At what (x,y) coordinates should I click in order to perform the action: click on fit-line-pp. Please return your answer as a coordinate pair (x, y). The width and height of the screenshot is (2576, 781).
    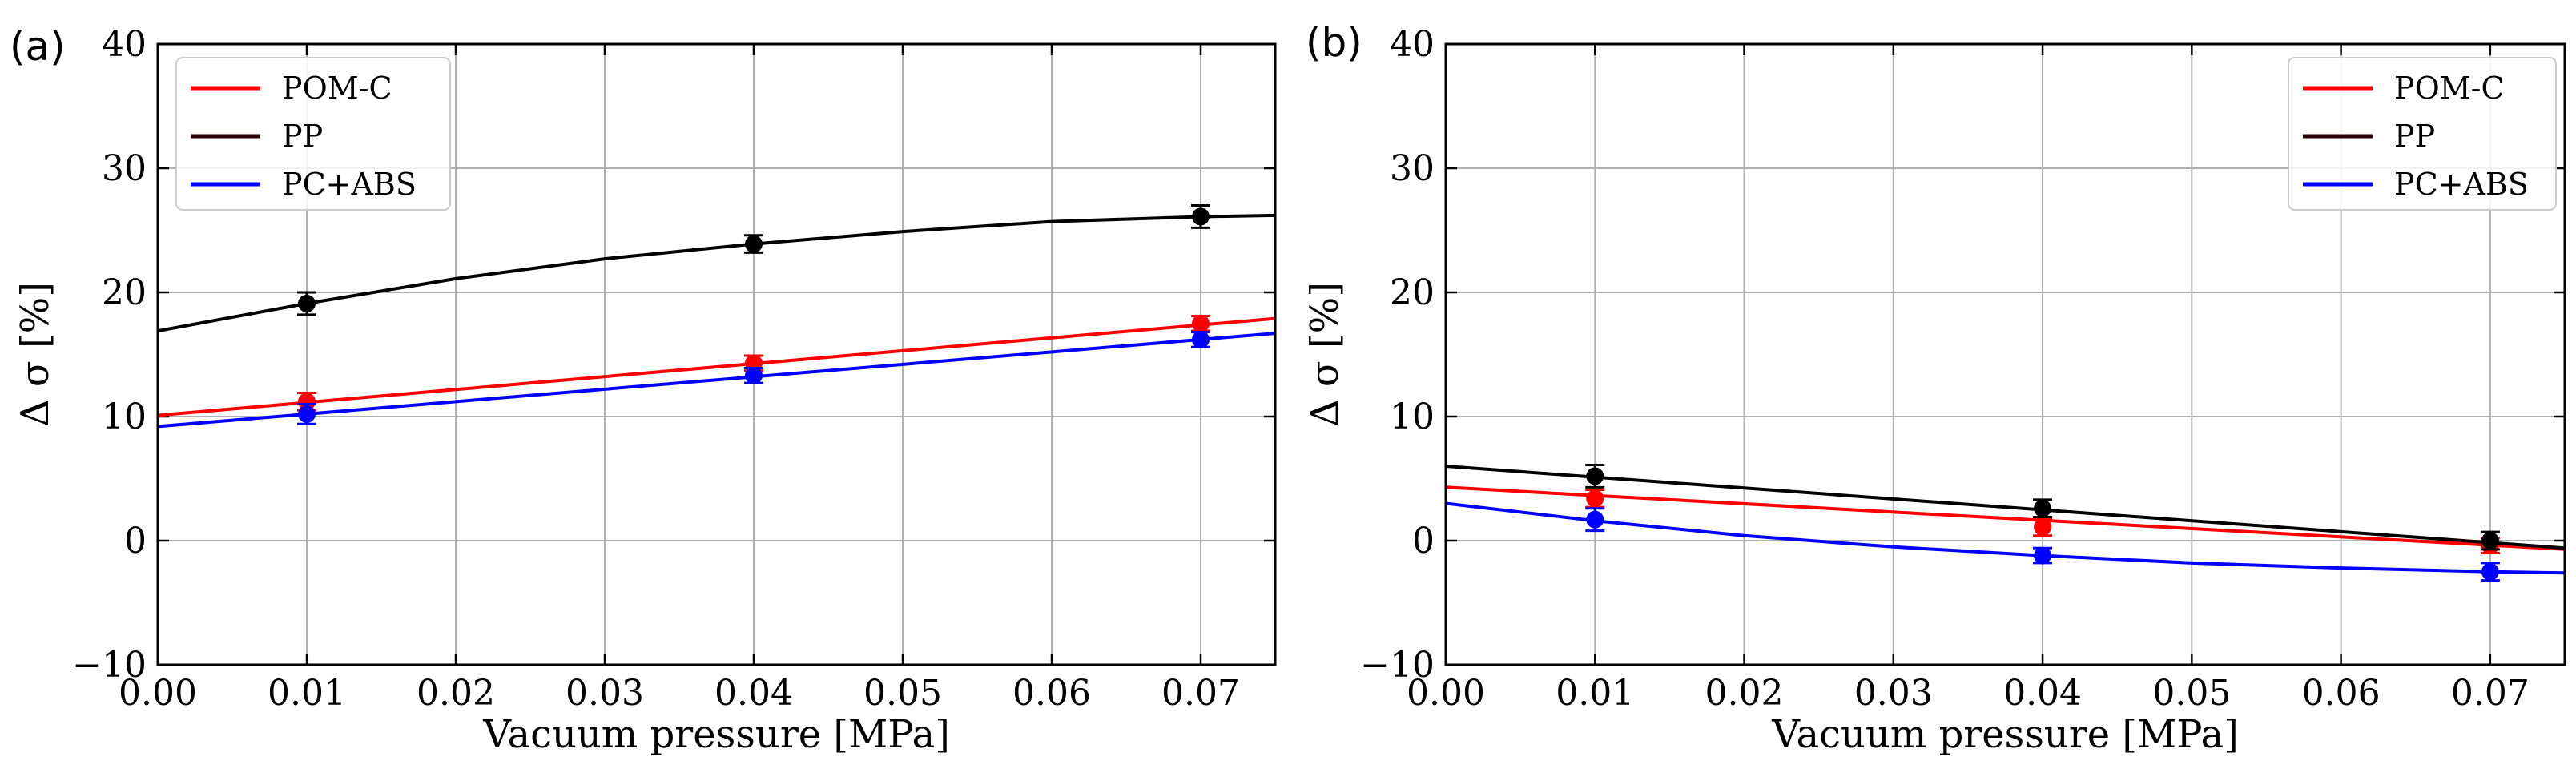
    Looking at the image, I should click on (2006, 507).